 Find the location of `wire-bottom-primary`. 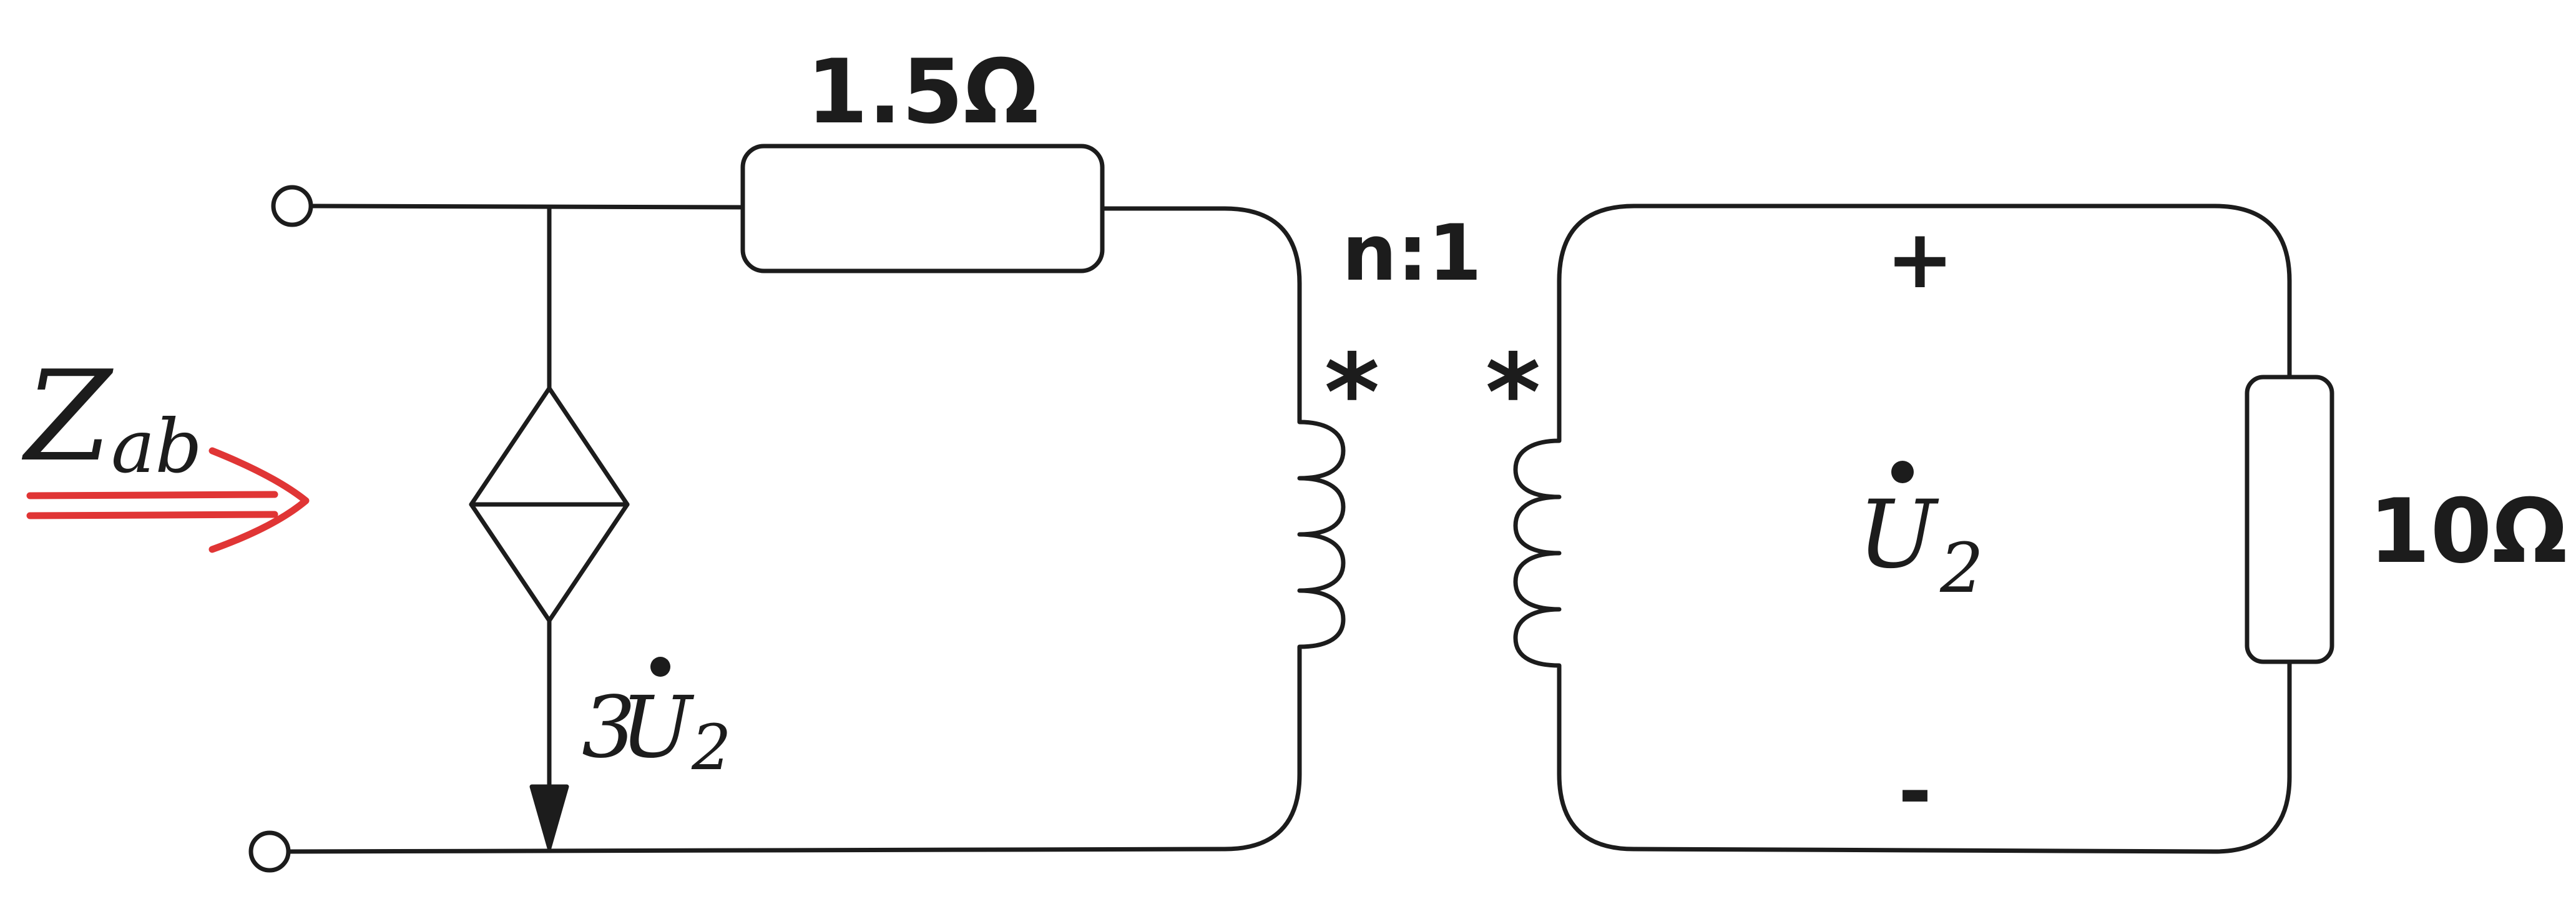

wire-bottom-primary is located at coordinates (794, 772).